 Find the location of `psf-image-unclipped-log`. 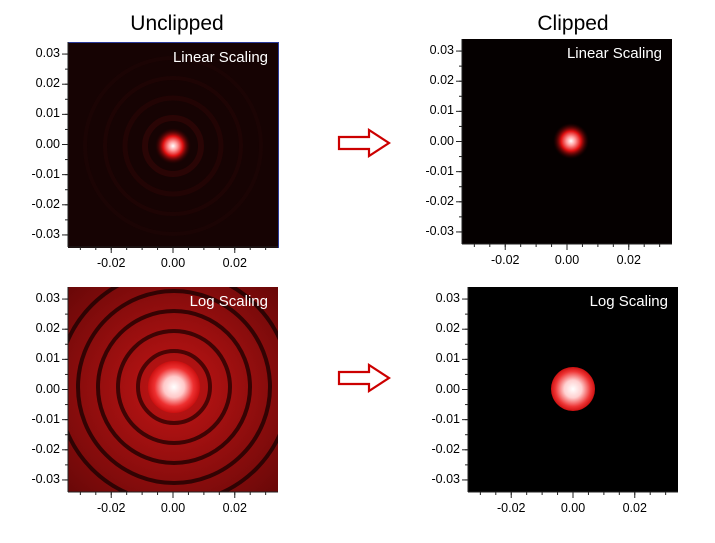

psf-image-unclipped-log is located at coordinates (173, 389).